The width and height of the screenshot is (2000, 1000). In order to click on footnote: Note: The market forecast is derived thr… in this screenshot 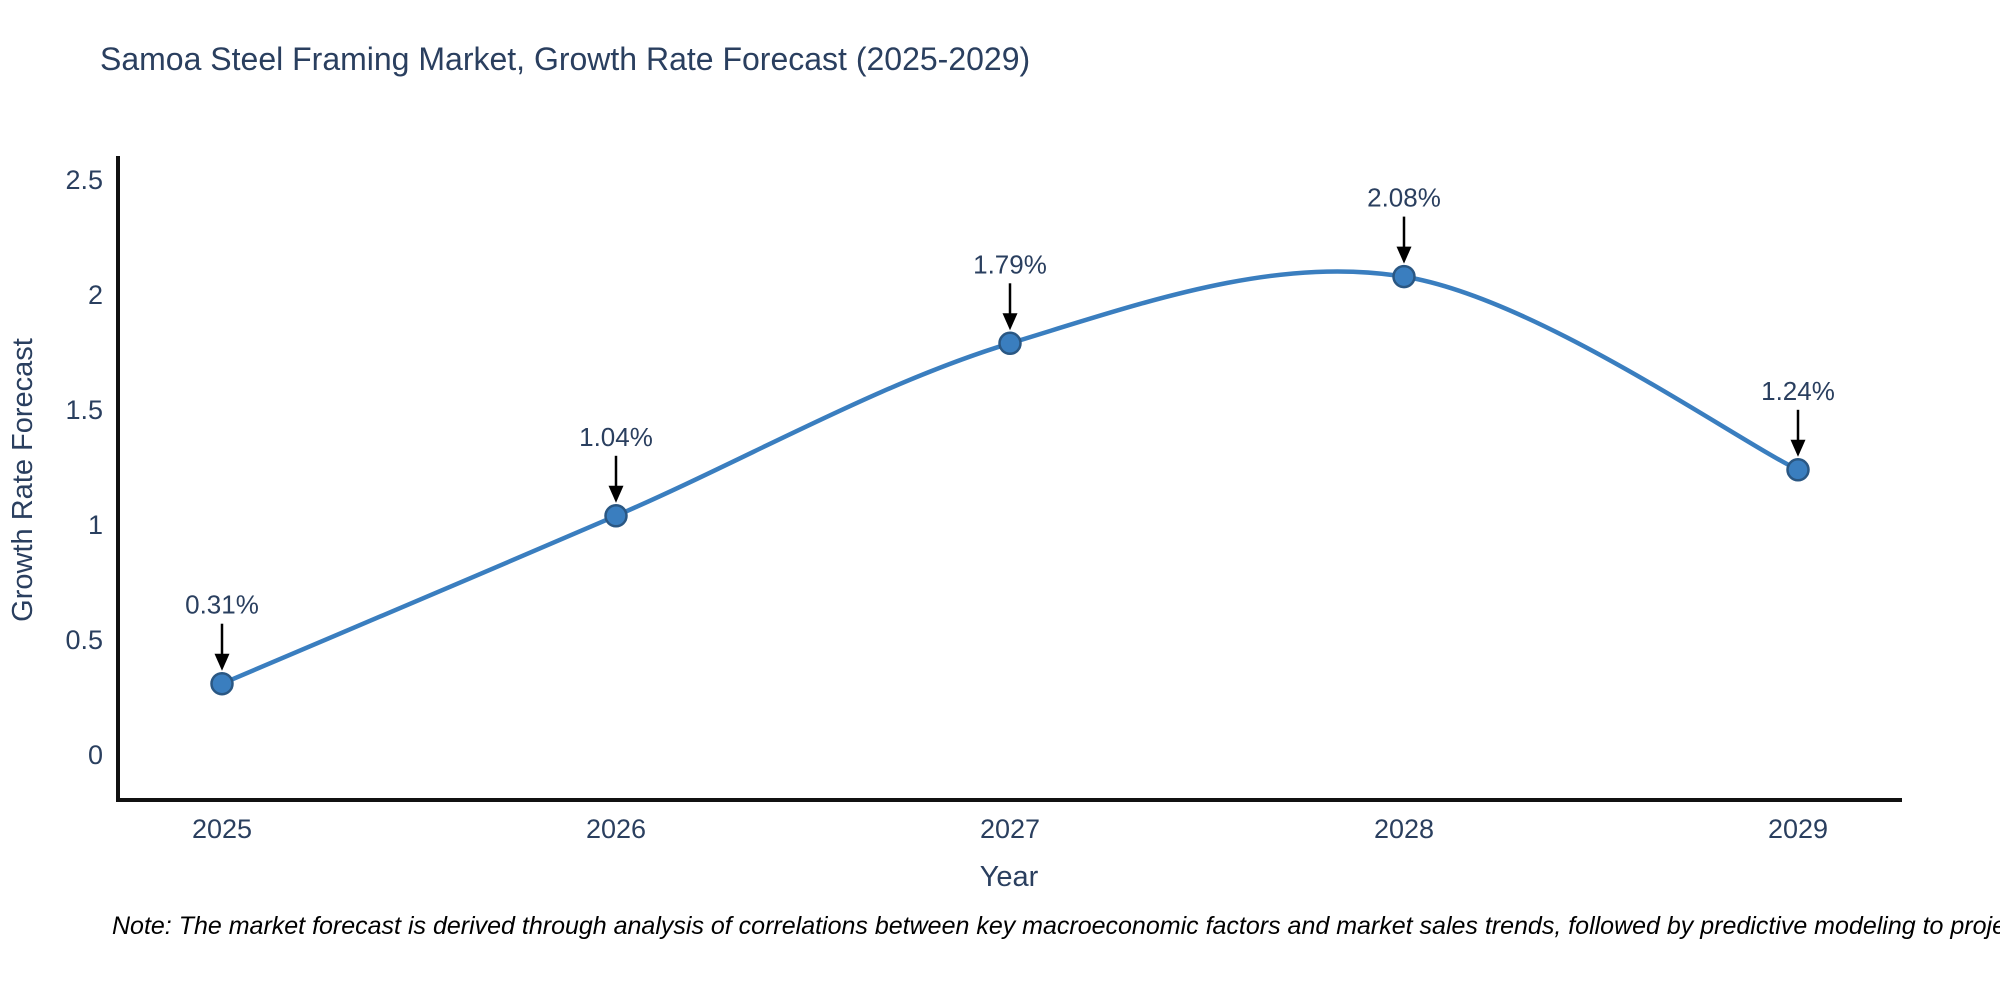, I will do `click(1056, 926)`.